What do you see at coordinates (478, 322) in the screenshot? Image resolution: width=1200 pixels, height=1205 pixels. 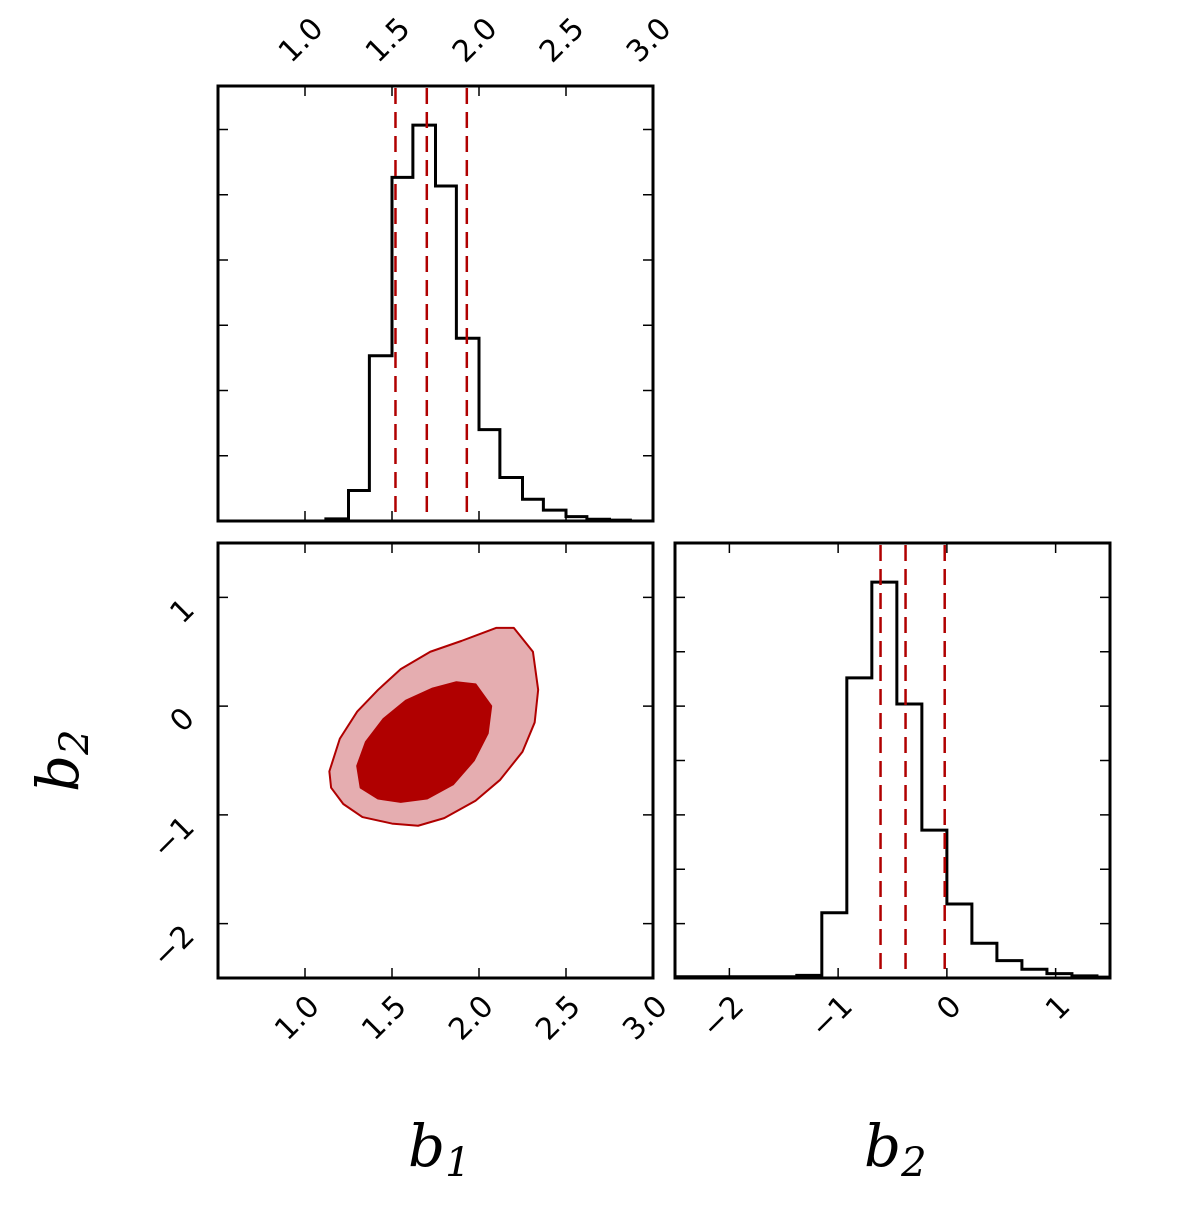 I see `b1-hist-outline` at bounding box center [478, 322].